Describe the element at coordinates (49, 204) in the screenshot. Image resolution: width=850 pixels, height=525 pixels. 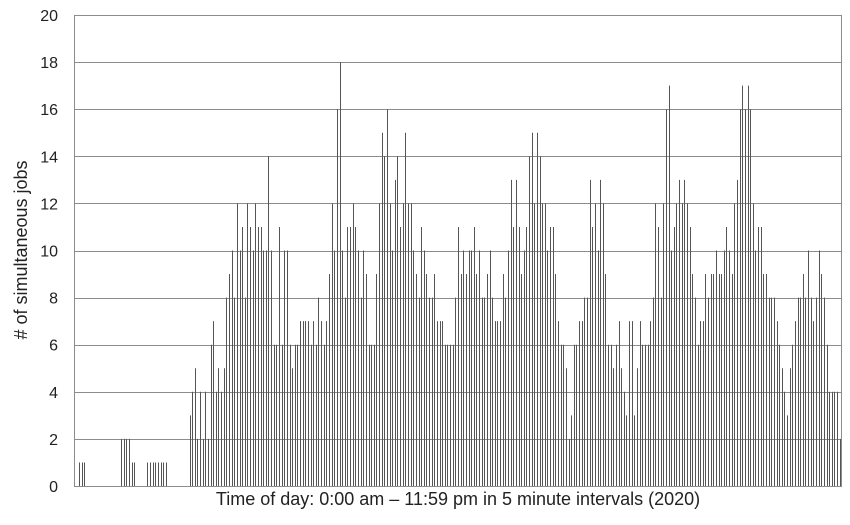
I see `y-tick-label: 12` at that location.